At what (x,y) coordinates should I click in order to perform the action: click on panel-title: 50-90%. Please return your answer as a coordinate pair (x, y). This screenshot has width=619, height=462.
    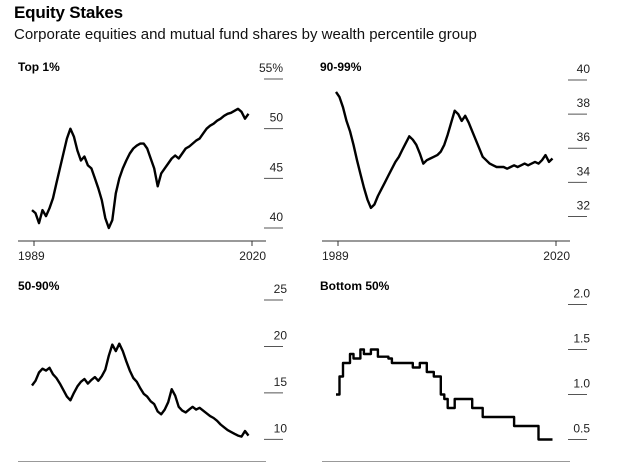
    Looking at the image, I should click on (39, 286).